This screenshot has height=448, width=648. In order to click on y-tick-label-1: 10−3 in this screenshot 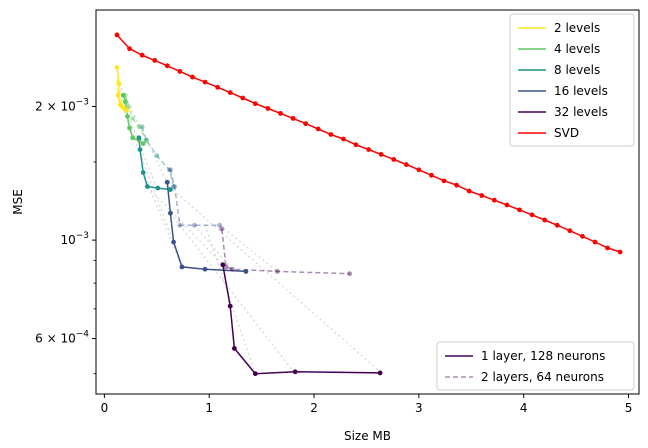, I will do `click(74, 239)`.